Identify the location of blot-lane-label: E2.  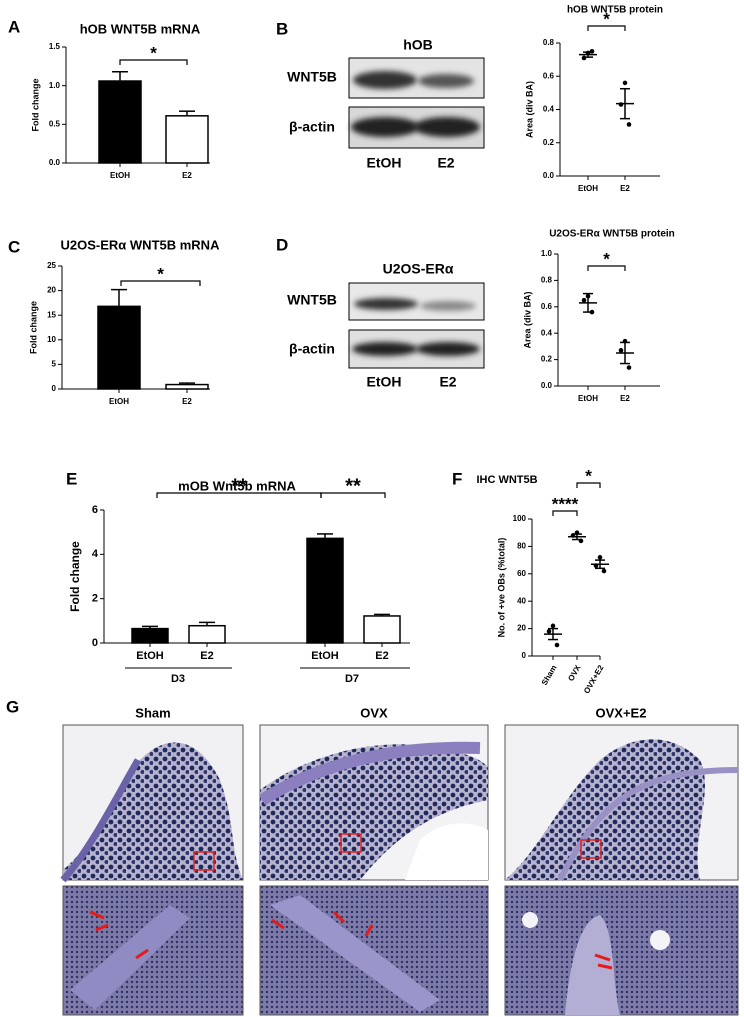
(445, 163).